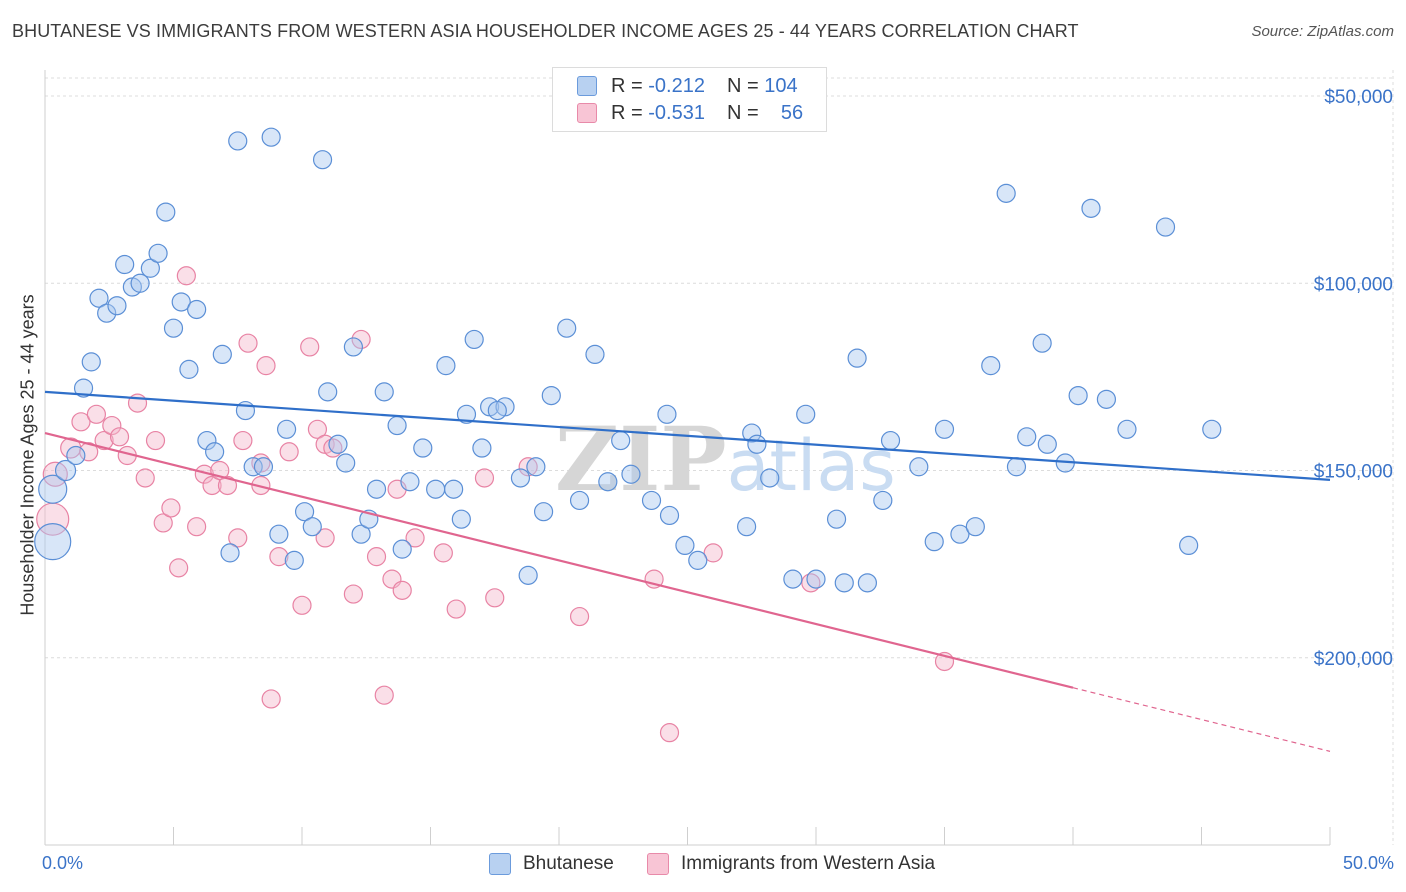 Image resolution: width=1406 pixels, height=892 pixels. What do you see at coordinates (63, 863) in the screenshot?
I see `x-min-label: 0.0%` at bounding box center [63, 863].